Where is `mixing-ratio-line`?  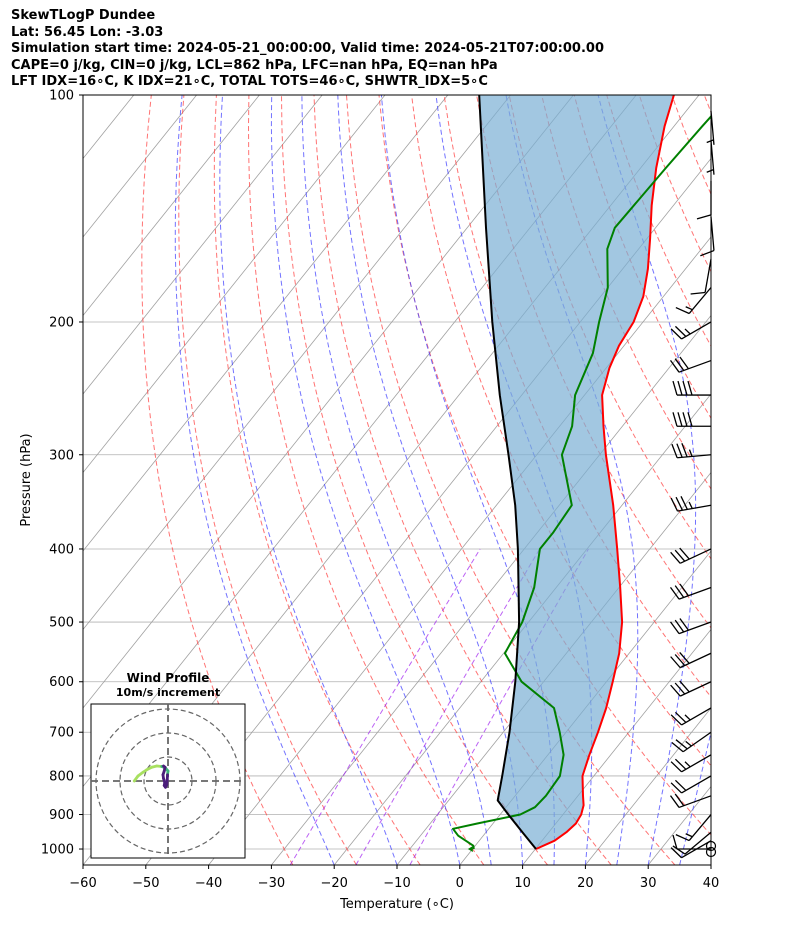
mixing-ratio-line is located at coordinates (385, 706).